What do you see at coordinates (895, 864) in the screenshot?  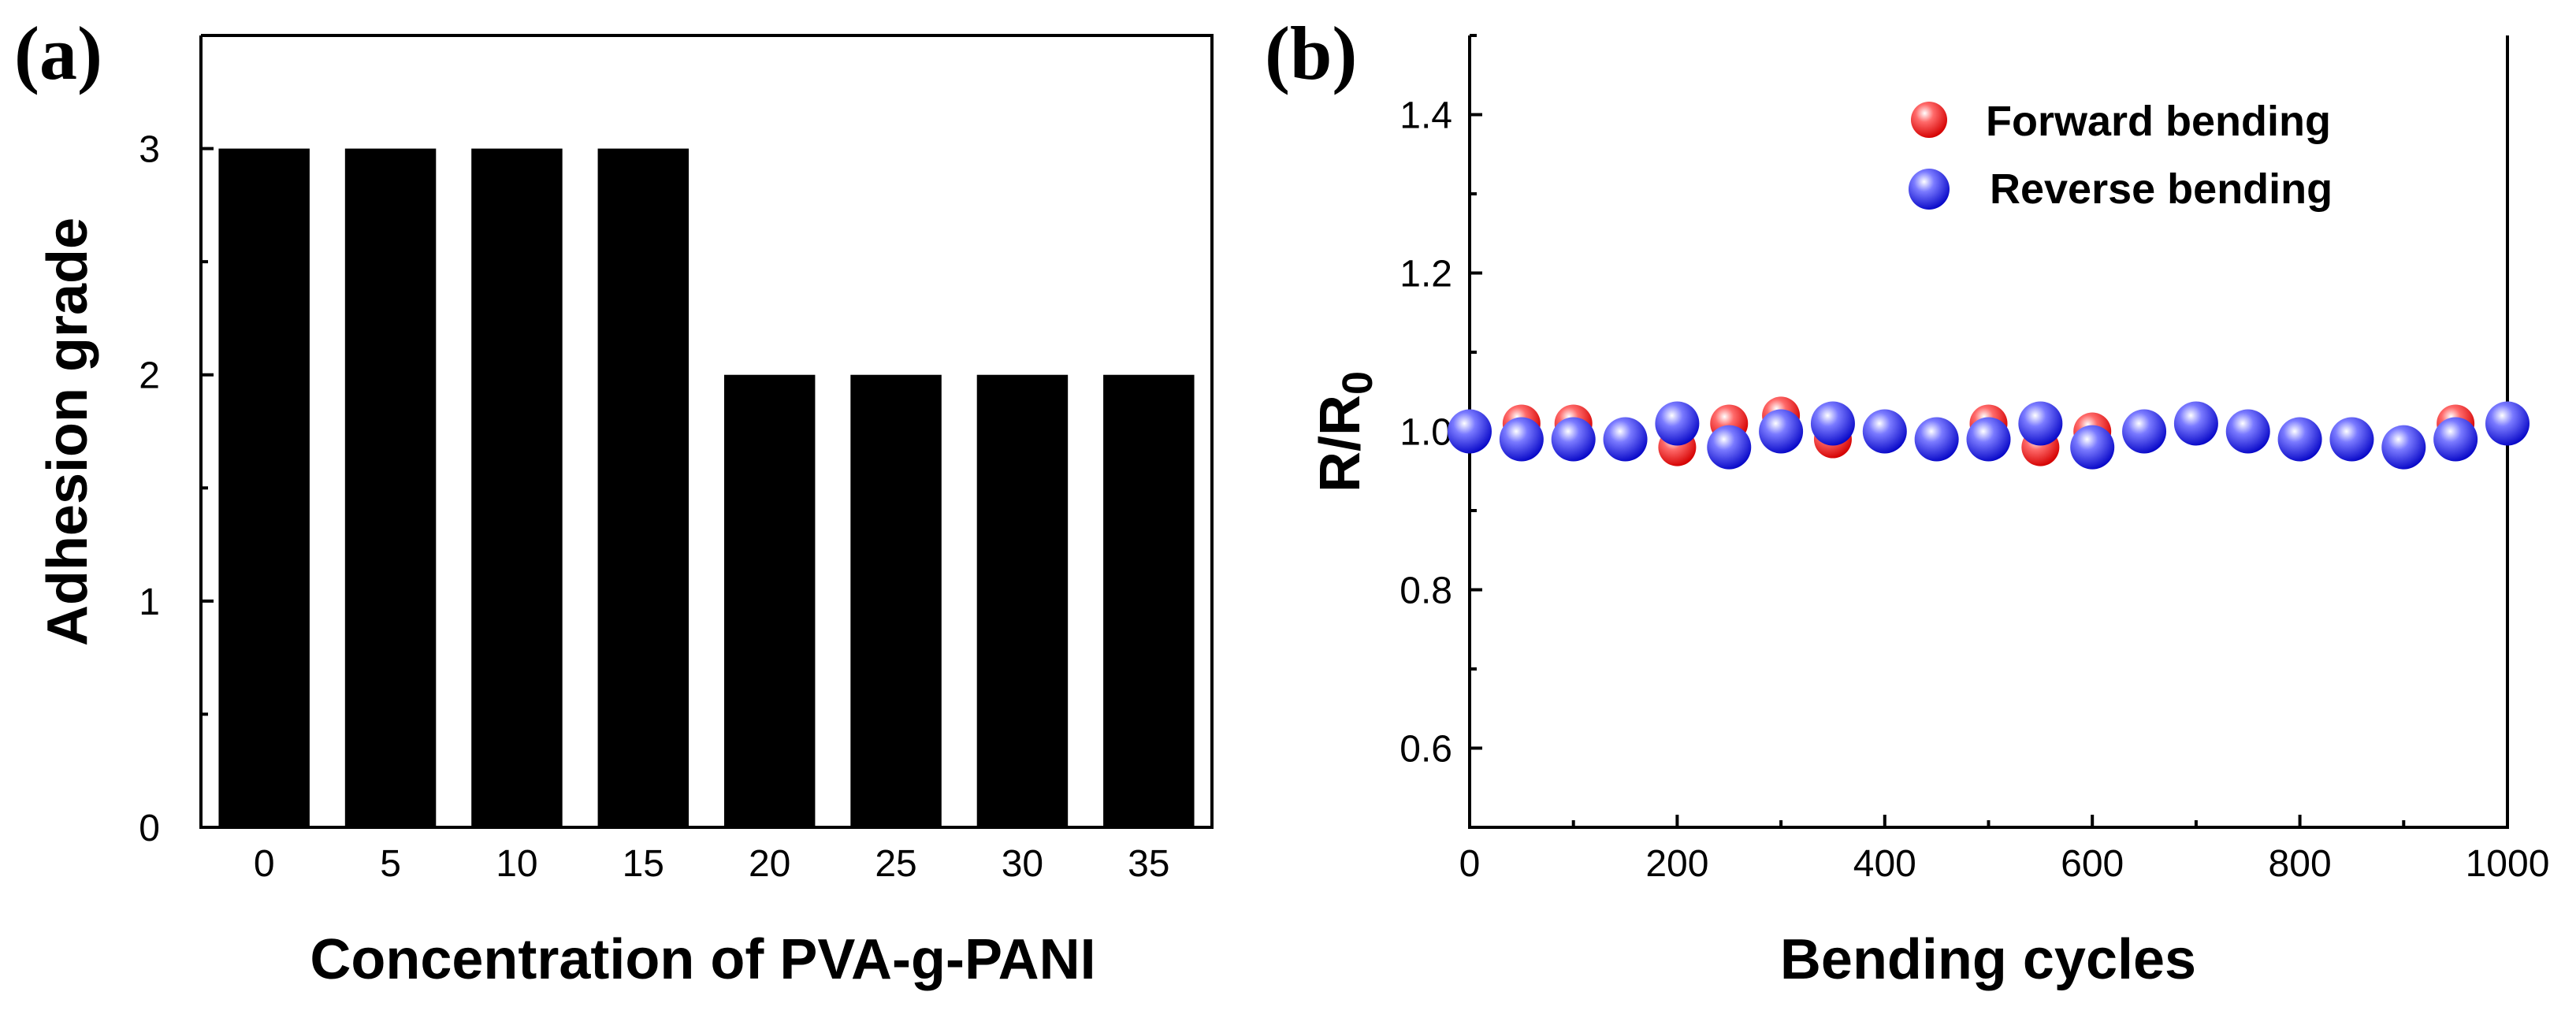 I see `x-tick-label: 25` at bounding box center [895, 864].